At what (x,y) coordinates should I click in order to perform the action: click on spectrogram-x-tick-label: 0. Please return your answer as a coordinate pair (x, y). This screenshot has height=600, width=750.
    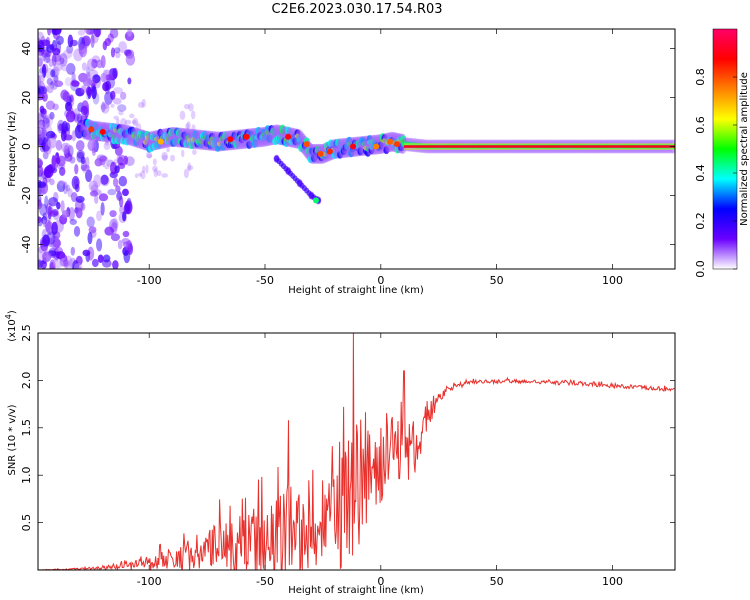
    Looking at the image, I should click on (380, 280).